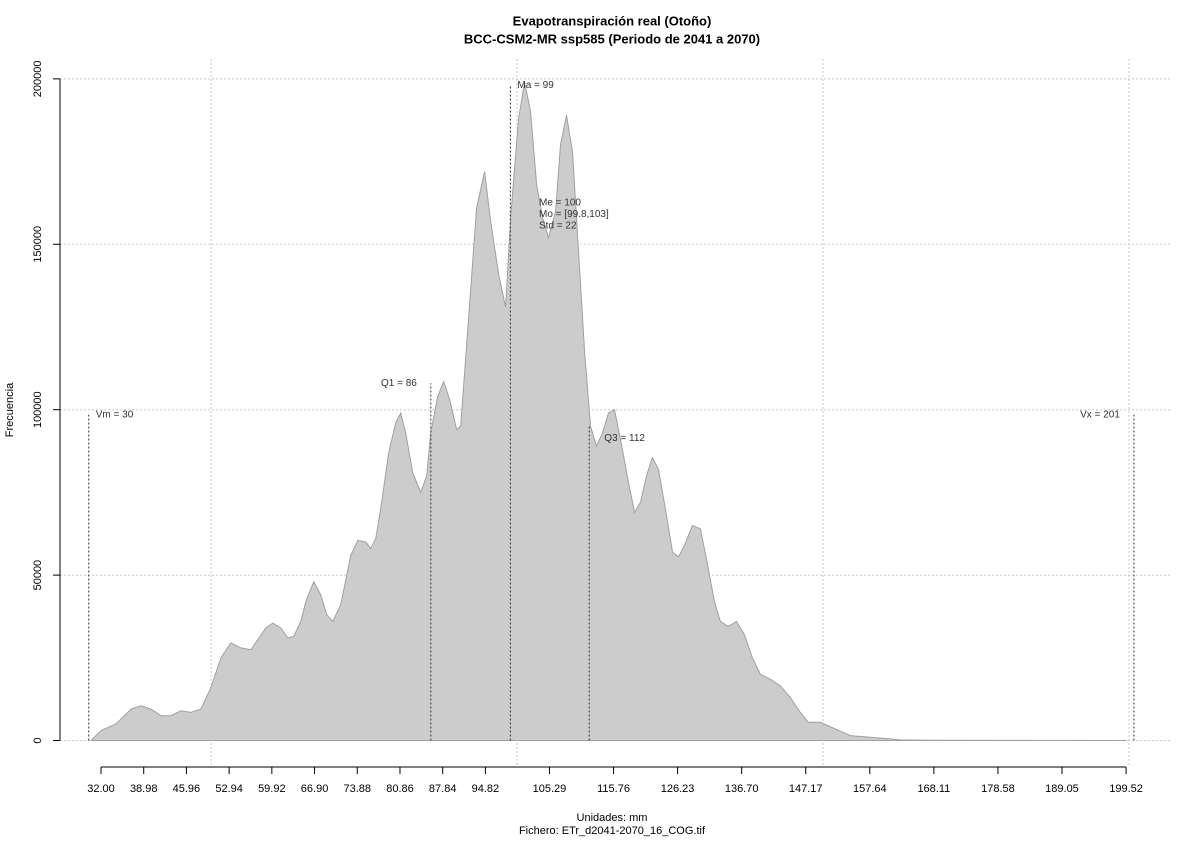  Describe the element at coordinates (399, 383) in the screenshot. I see `annotation-label: Q1 = 86` at that location.